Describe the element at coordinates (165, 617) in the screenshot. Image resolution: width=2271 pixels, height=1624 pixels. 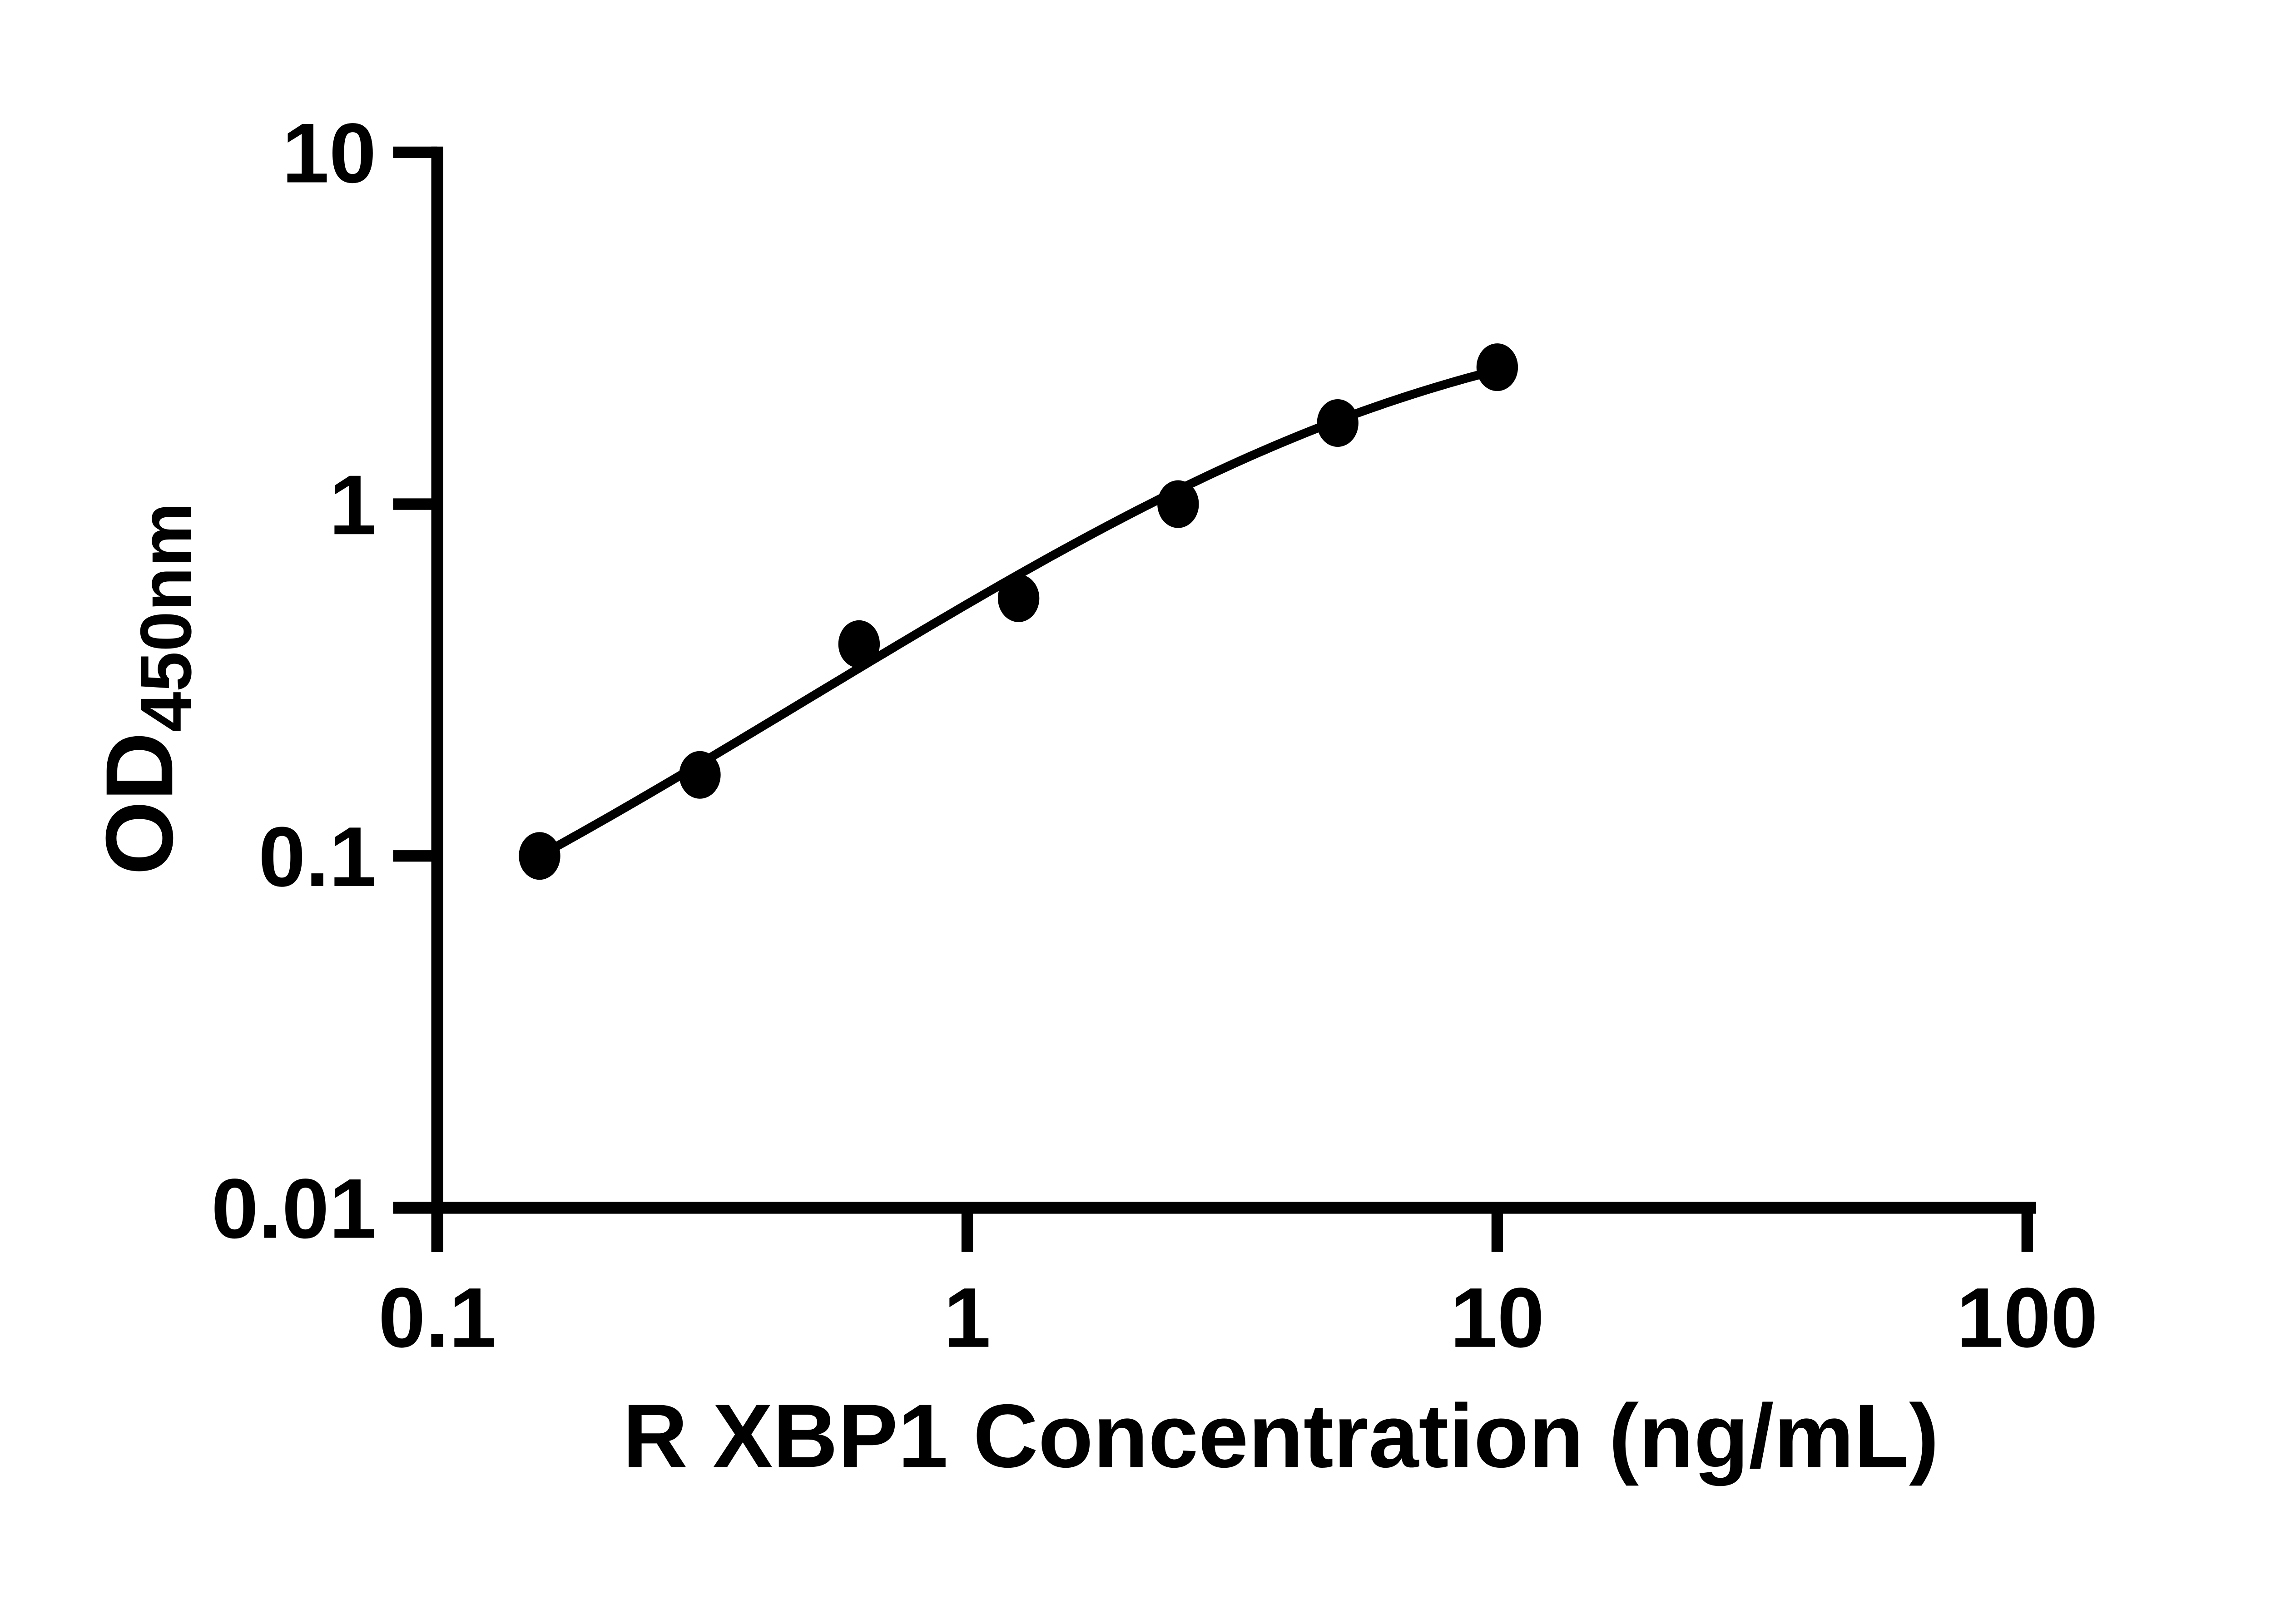
I see `y-axis-title-subscript: 450nm` at that location.